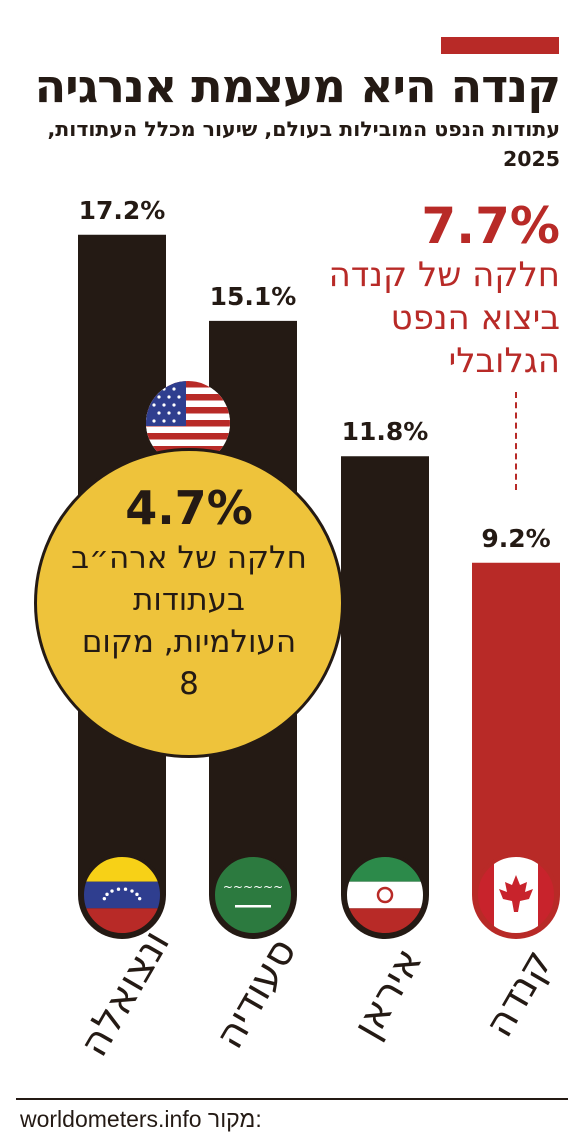  What do you see at coordinates (516, 441) in the screenshot?
I see `callout-connector` at bounding box center [516, 441].